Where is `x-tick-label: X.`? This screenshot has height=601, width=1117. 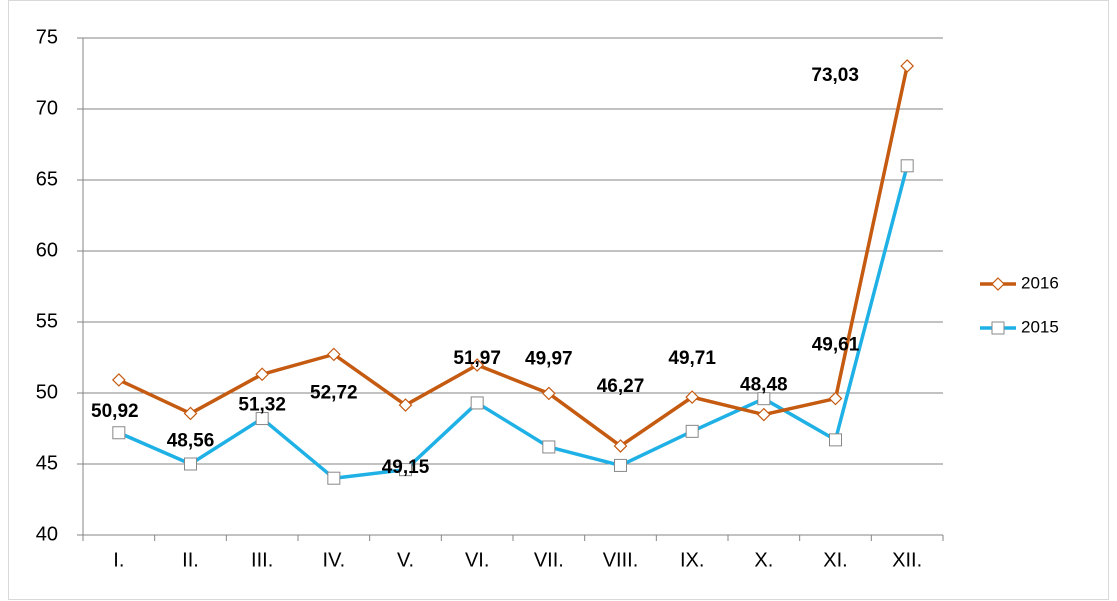 x-tick-label: X. is located at coordinates (763, 560).